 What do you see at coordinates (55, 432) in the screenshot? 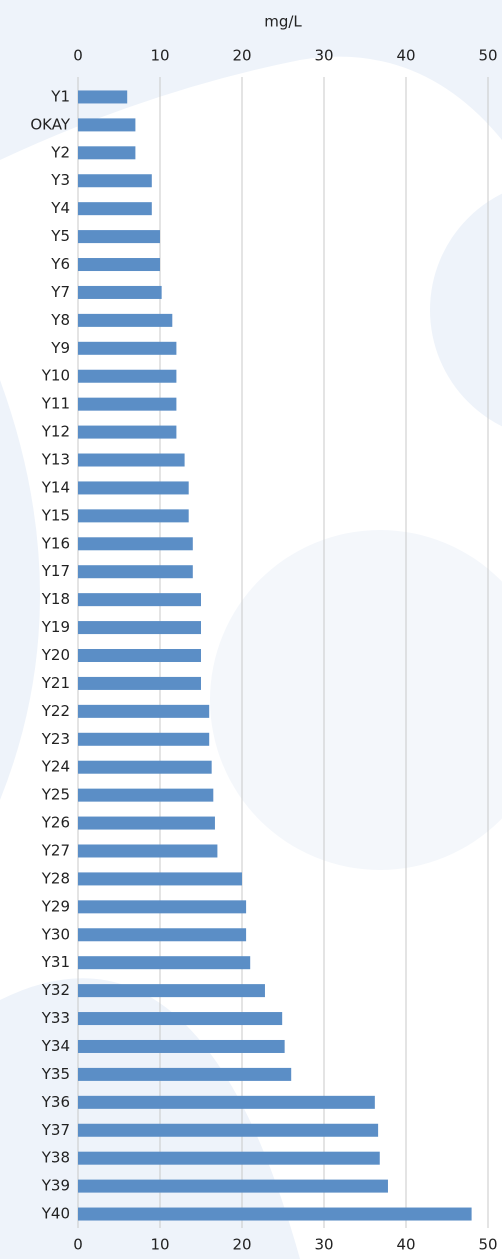
I see `y-tick-label: Y12` at bounding box center [55, 432].